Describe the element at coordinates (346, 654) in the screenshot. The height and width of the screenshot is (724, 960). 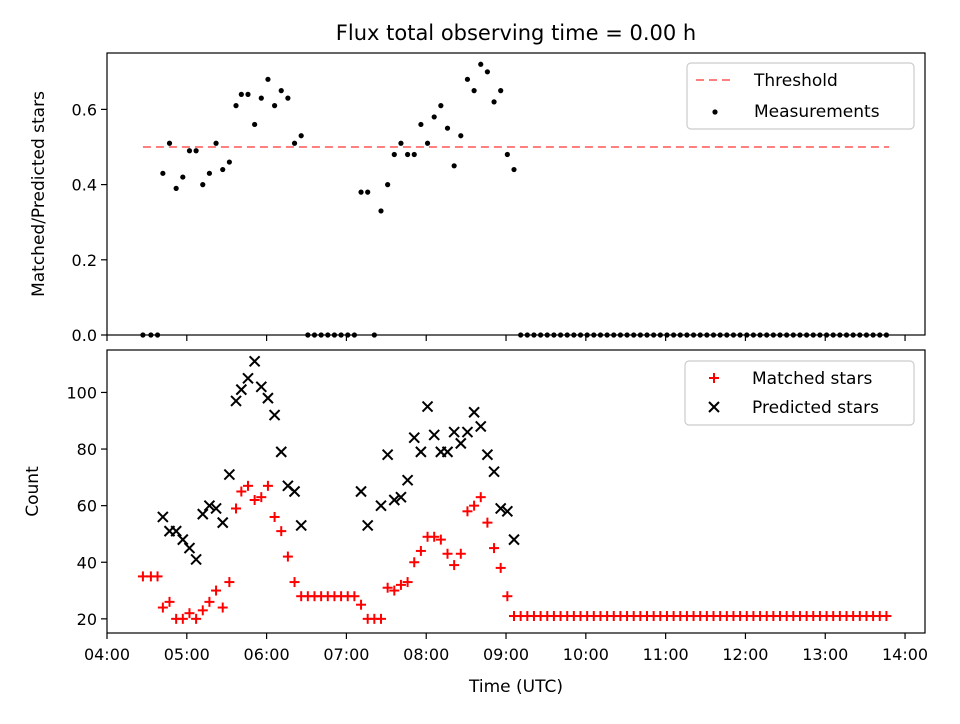
I see `x-tick-label: 07:00` at that location.